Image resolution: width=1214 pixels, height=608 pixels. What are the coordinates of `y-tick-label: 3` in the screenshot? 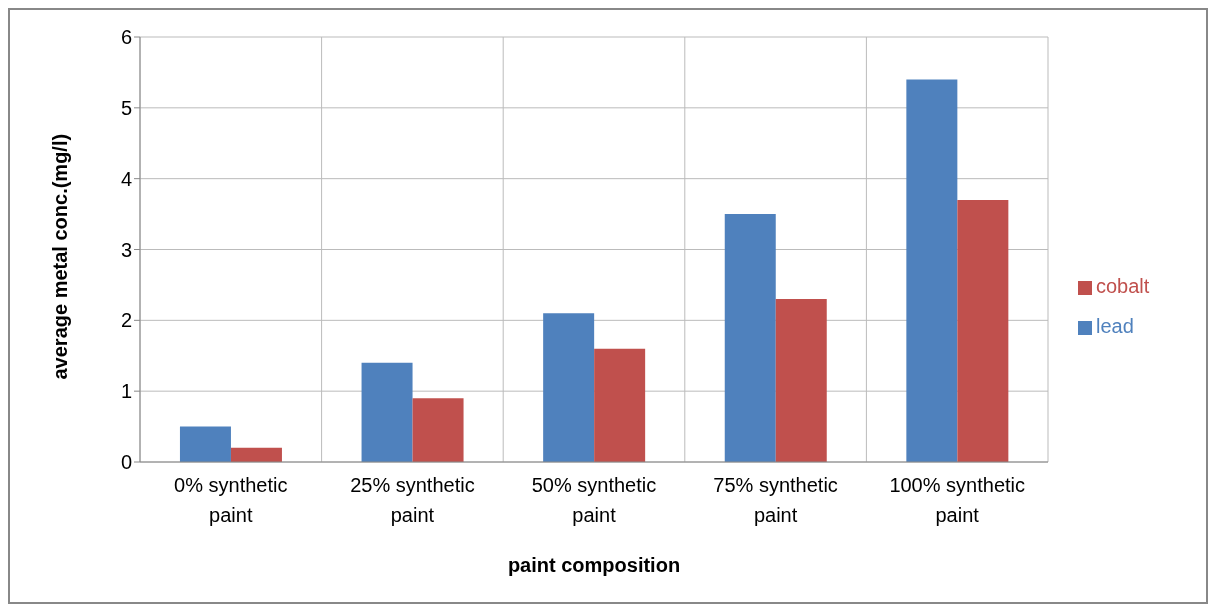 It's located at (126, 249).